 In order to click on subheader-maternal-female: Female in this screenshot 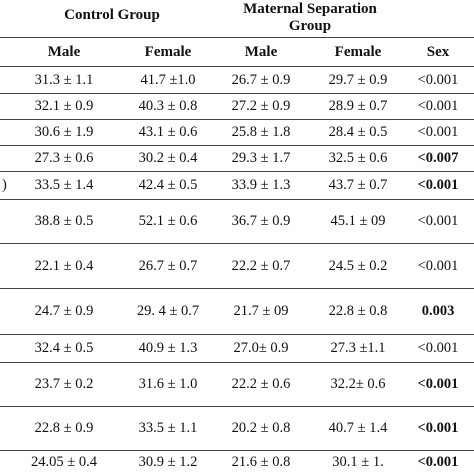, I will do `click(358, 51)`.